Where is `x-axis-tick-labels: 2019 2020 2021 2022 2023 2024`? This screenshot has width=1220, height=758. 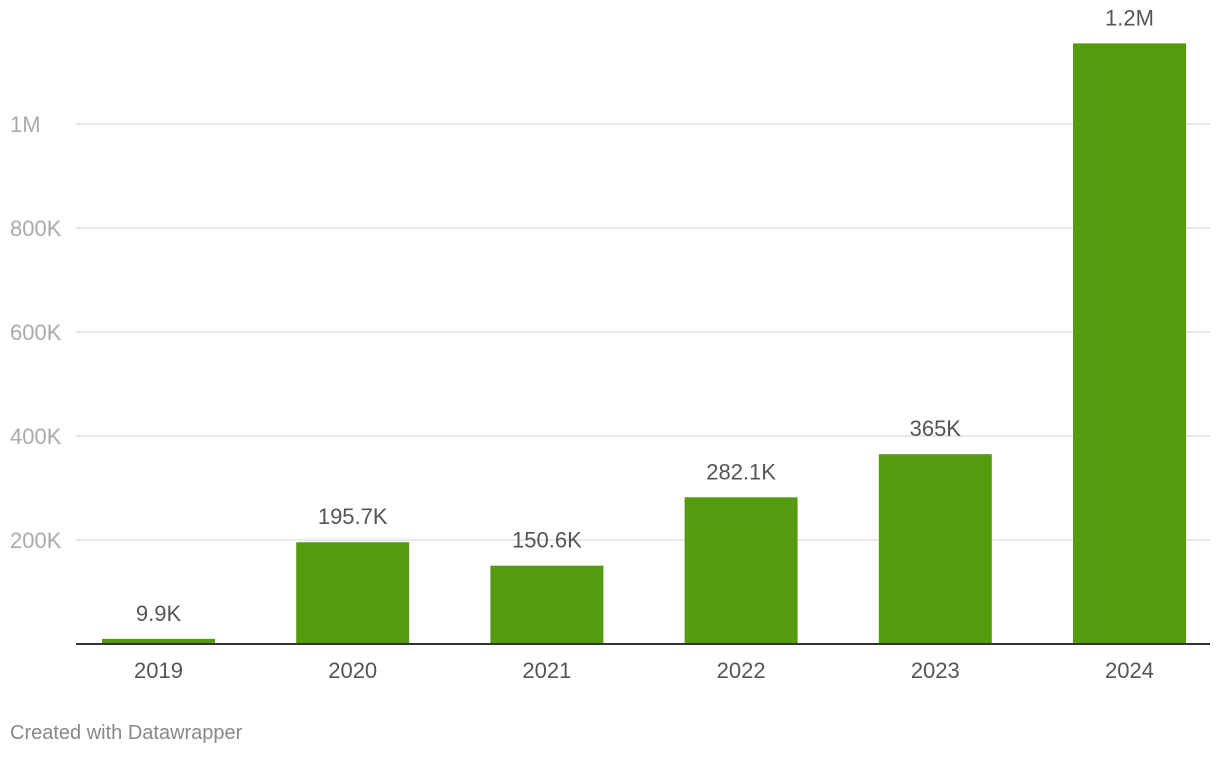 x-axis-tick-labels: 2019 2020 2021 2022 2023 2024 is located at coordinates (644, 670).